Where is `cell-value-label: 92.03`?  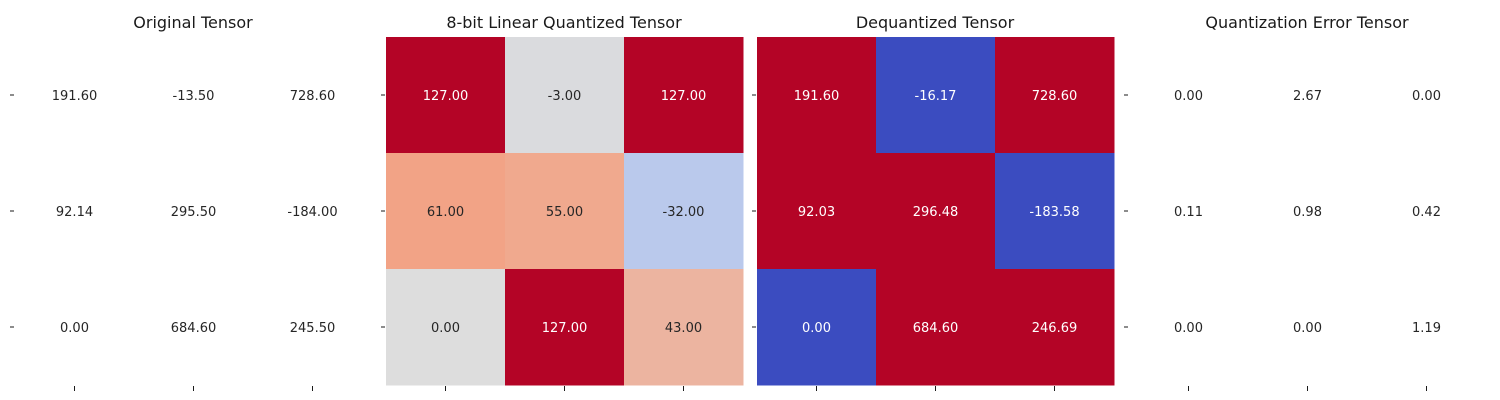 cell-value-label: 92.03 is located at coordinates (816, 212).